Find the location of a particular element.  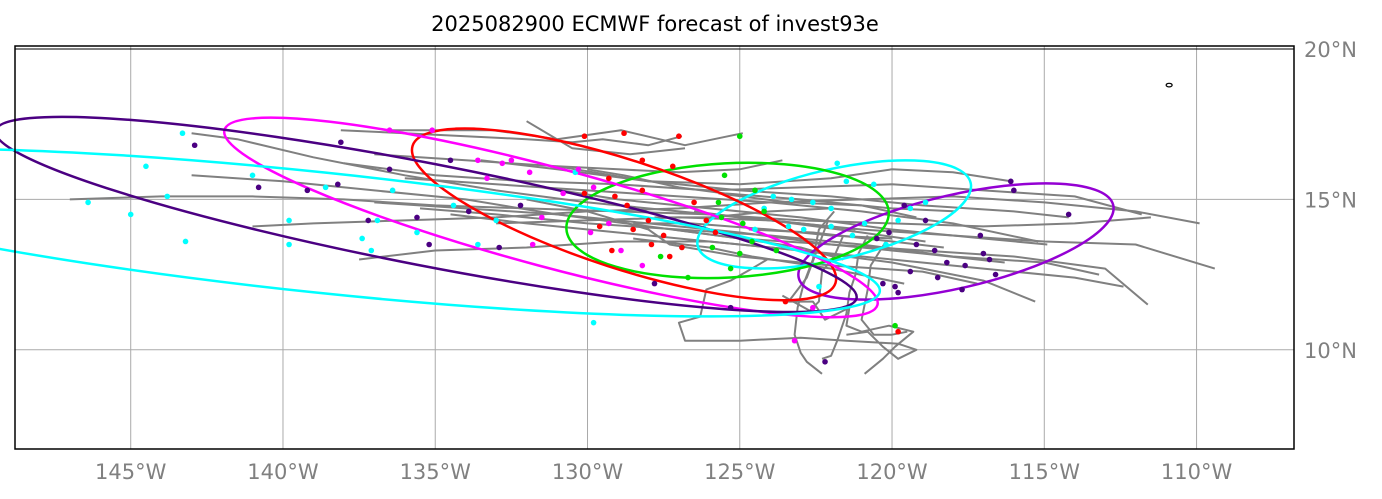

red-ellipse is located at coordinates (624, 214).